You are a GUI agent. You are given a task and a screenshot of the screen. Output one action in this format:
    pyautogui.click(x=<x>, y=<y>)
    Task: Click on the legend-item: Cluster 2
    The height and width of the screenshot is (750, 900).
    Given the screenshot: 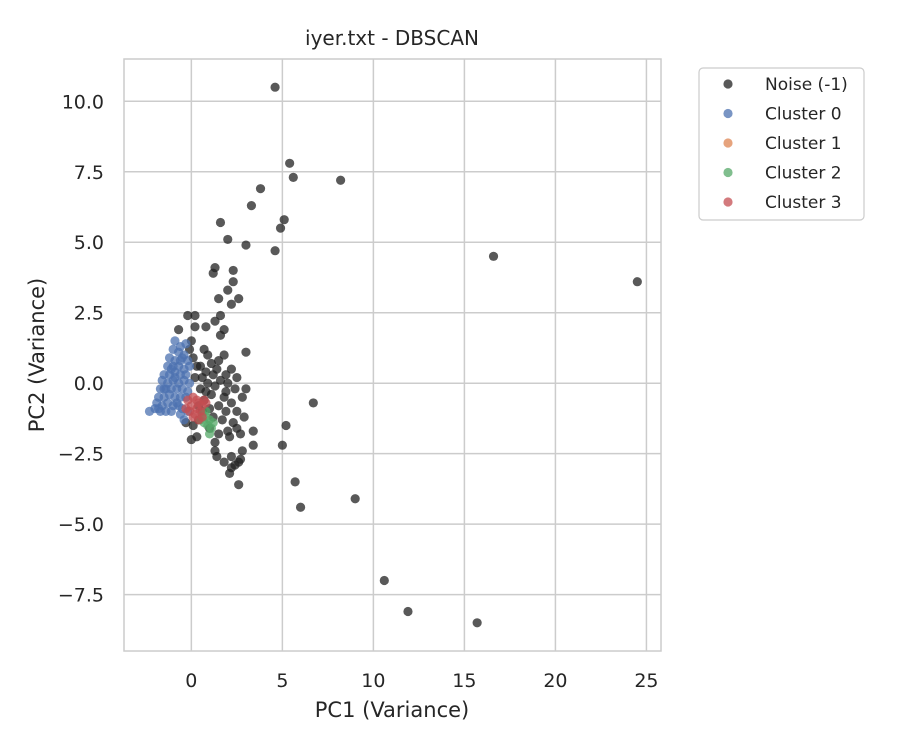 What is the action you would take?
    pyautogui.click(x=782, y=174)
    